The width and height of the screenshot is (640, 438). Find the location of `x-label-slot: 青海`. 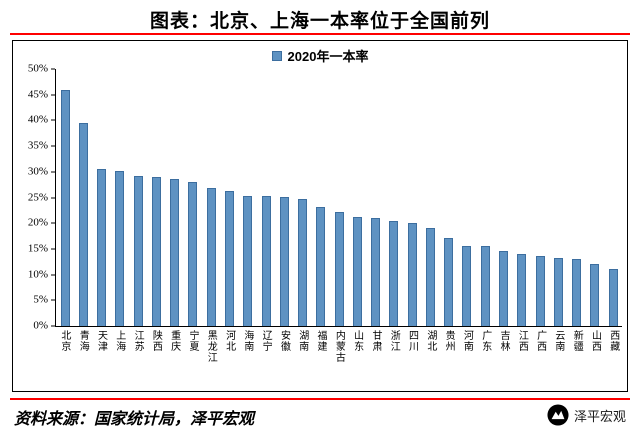

x-label-slot: 青海 is located at coordinates (82, 346).